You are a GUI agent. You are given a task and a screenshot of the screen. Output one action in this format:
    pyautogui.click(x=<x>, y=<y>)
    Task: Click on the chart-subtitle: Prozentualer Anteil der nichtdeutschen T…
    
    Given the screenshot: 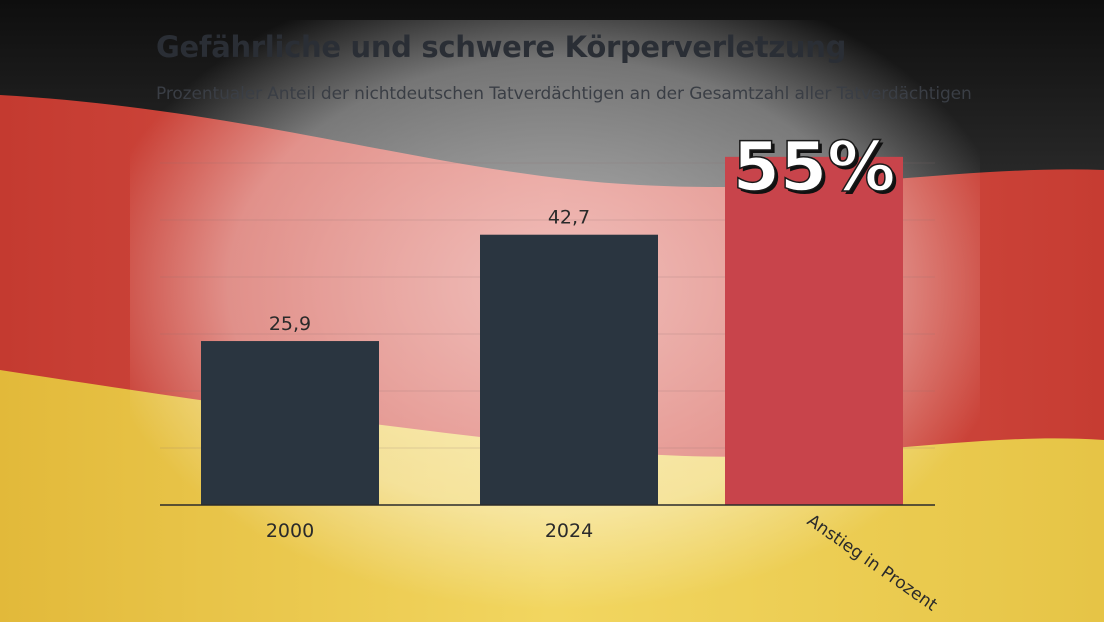 What is the action you would take?
    pyautogui.click(x=564, y=94)
    